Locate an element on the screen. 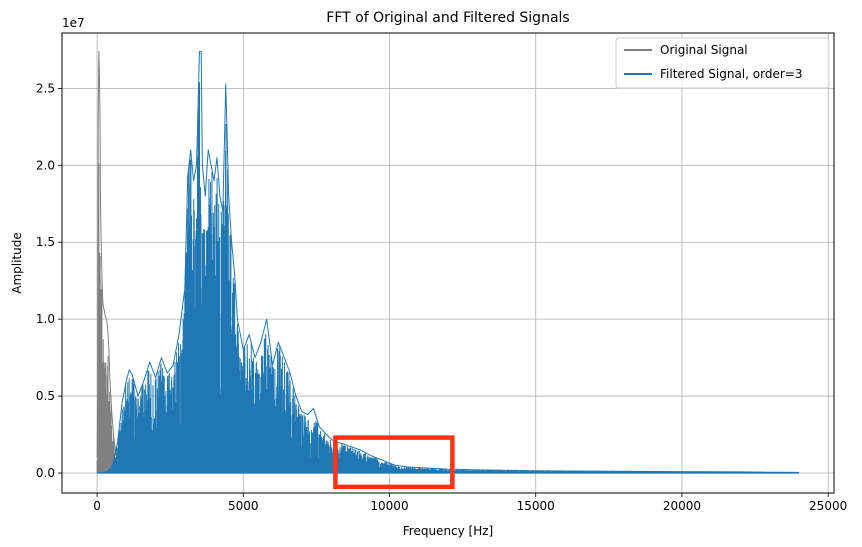  x-tick-label: 20000 is located at coordinates (682, 506).